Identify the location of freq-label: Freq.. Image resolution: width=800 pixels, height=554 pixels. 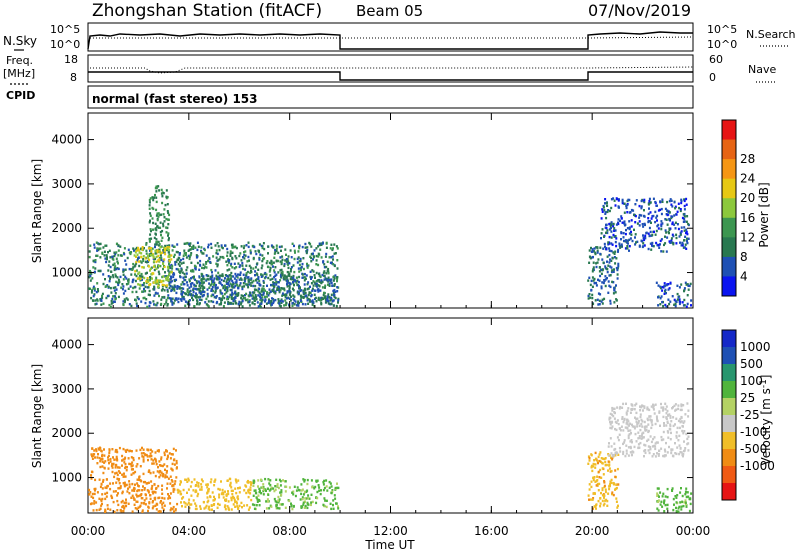
(19, 60).